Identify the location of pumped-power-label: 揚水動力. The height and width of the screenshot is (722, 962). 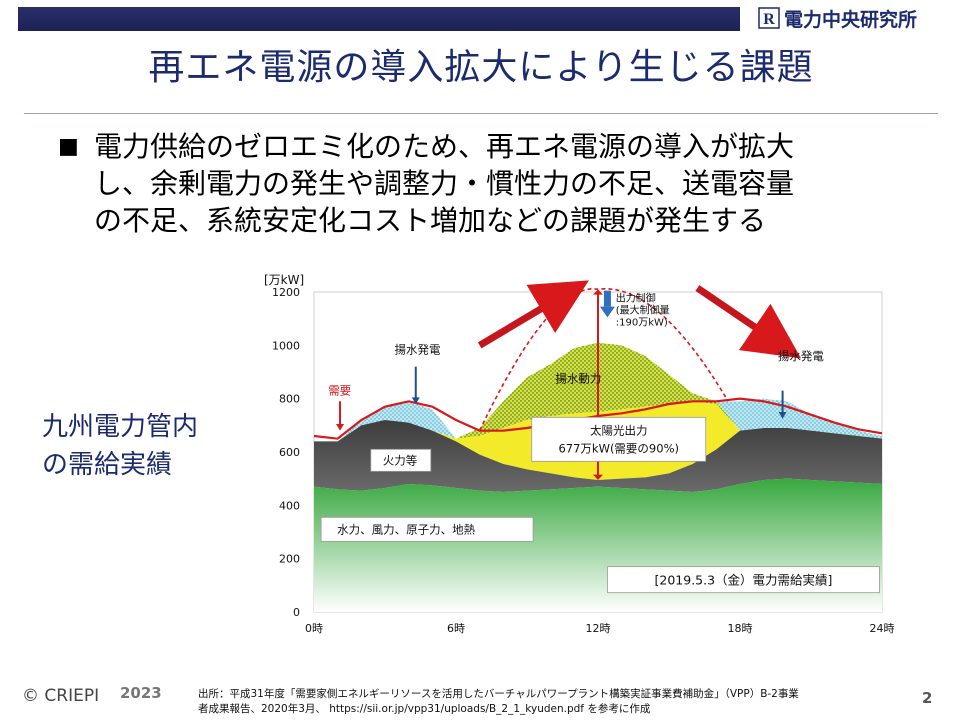
(578, 379).